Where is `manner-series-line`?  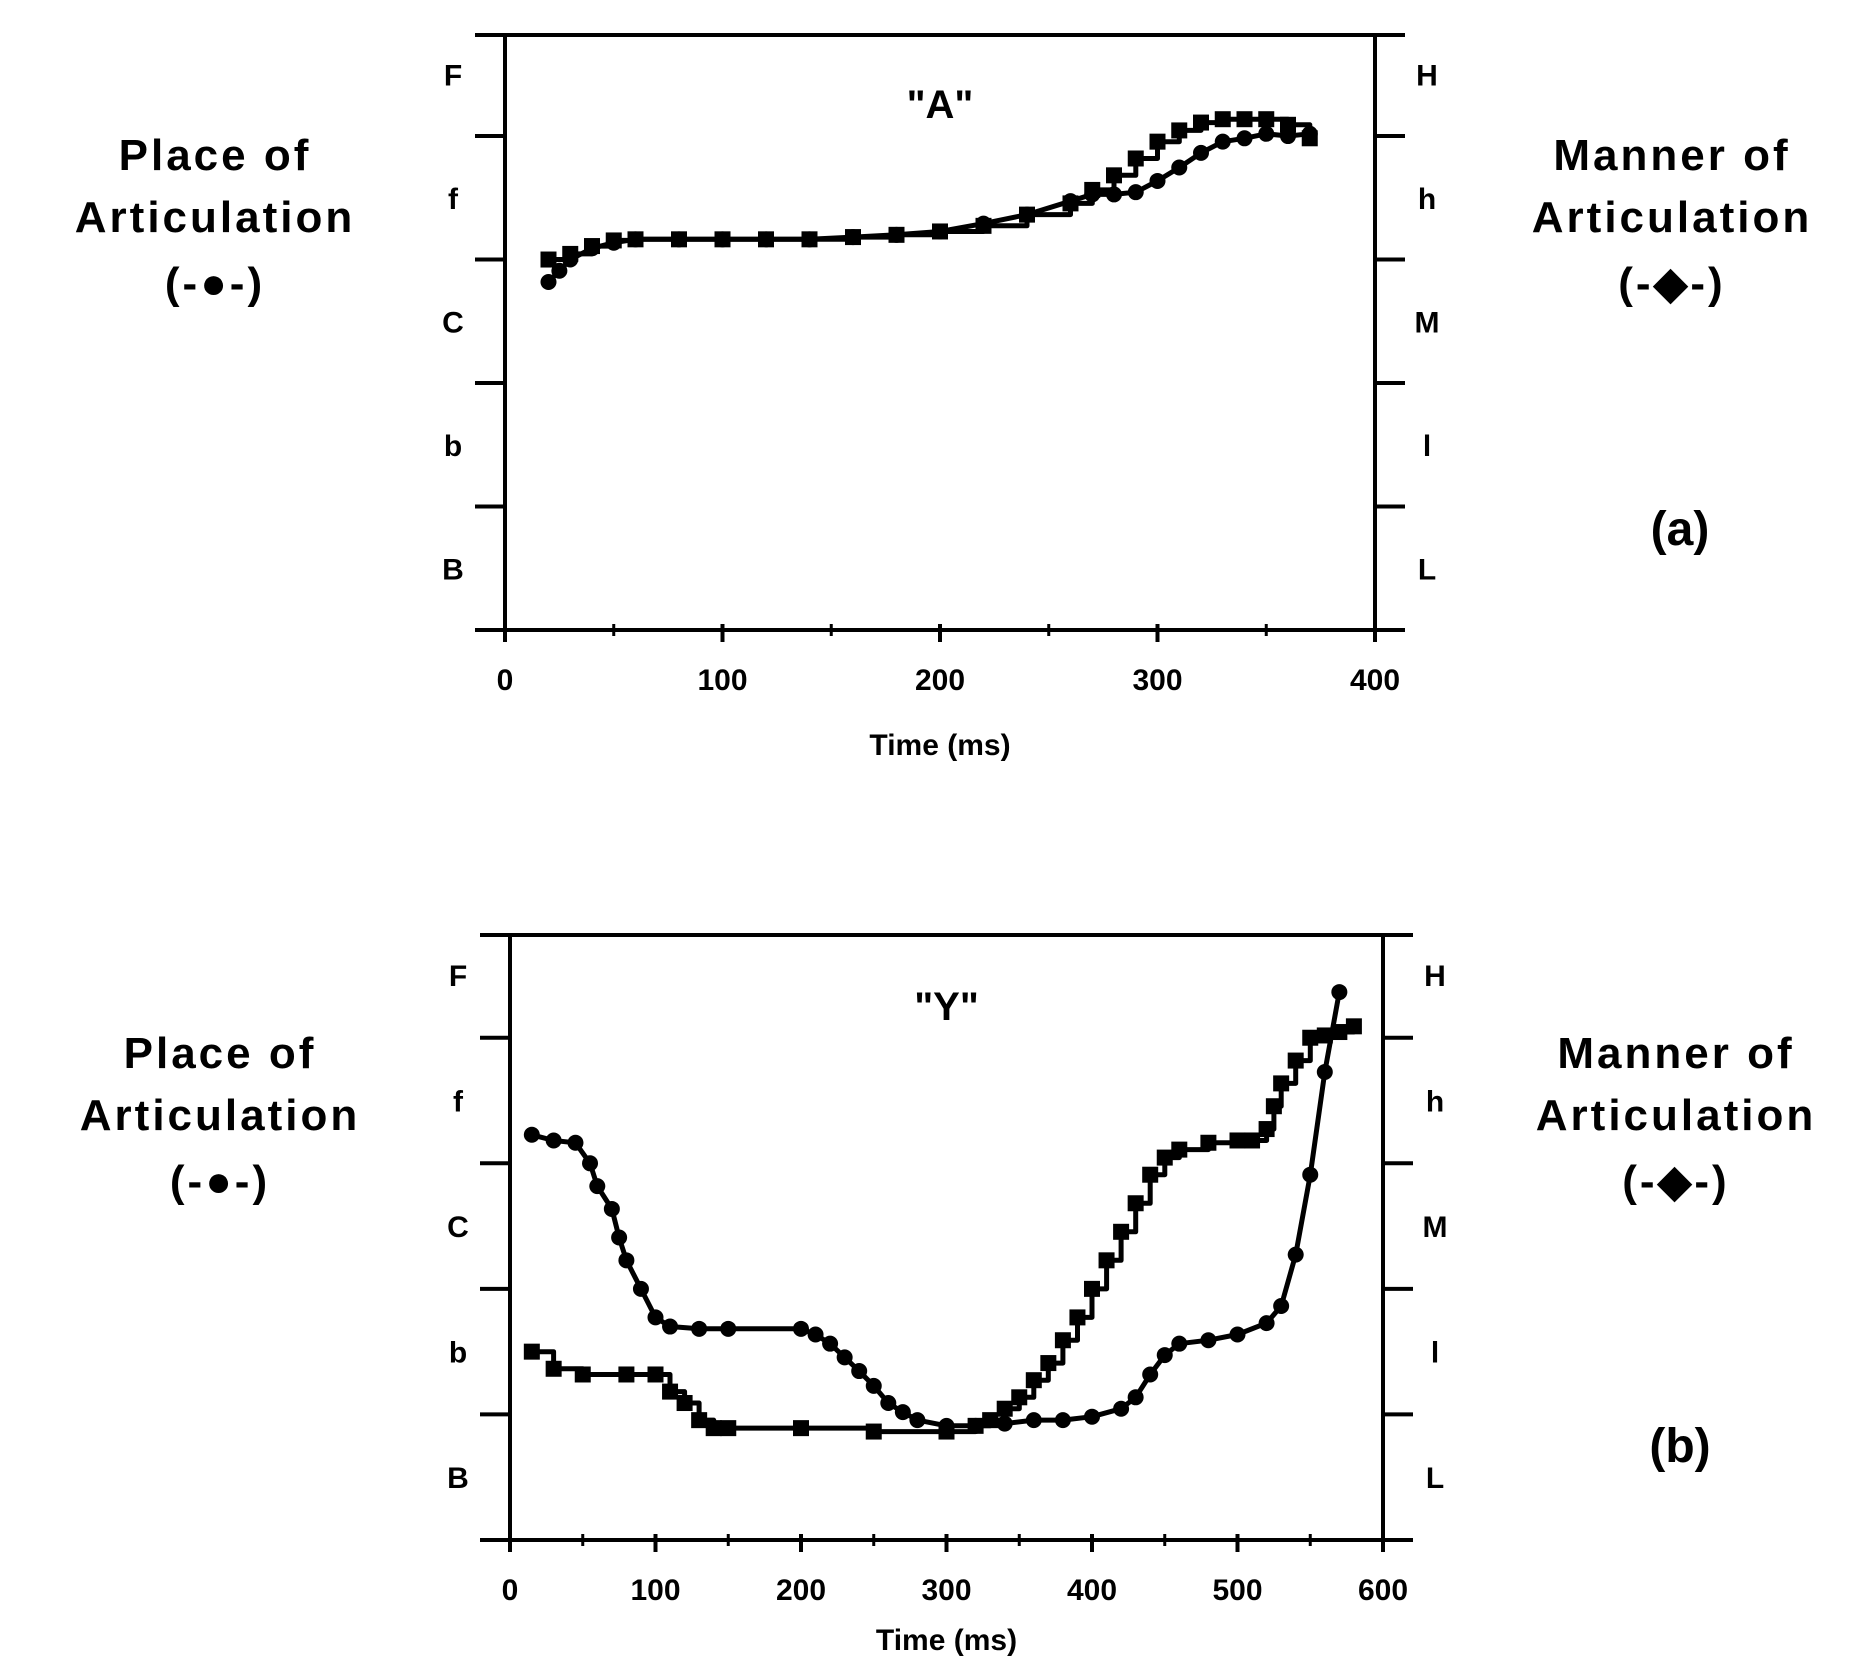
manner-series-line is located at coordinates (930, 189).